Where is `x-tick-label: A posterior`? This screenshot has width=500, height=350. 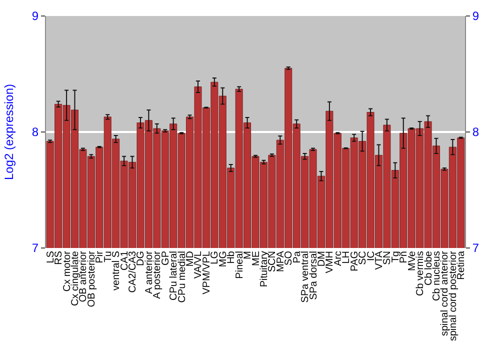
x-tick-label: A posterior is located at coordinates (158, 274).